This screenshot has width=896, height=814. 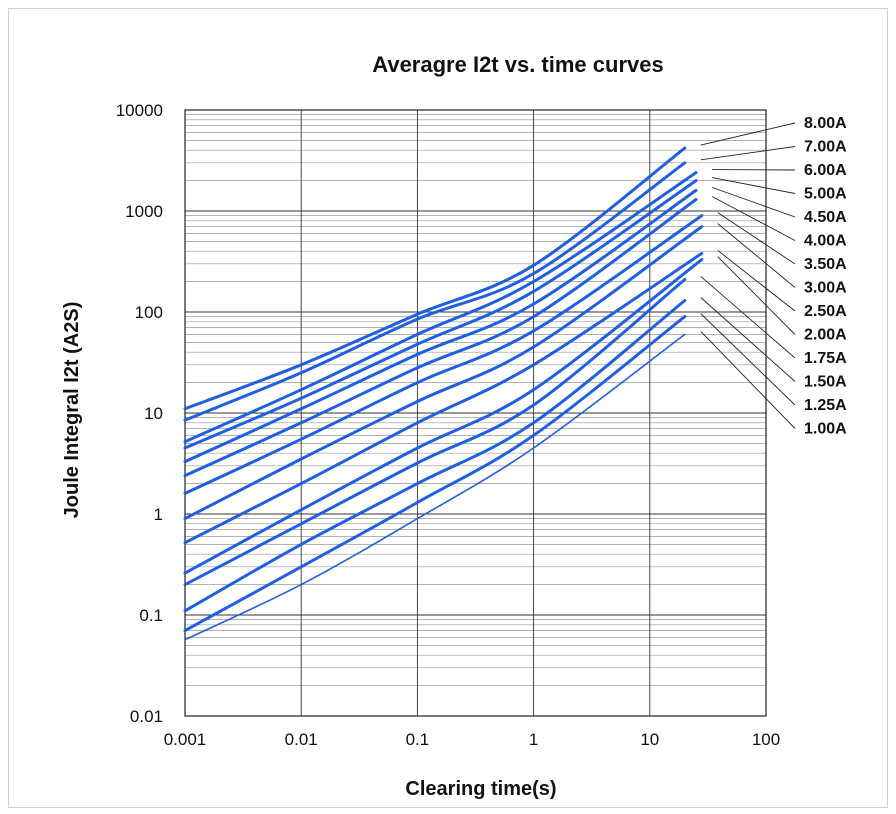 What do you see at coordinates (825, 358) in the screenshot?
I see `legend-label: 1.75A` at bounding box center [825, 358].